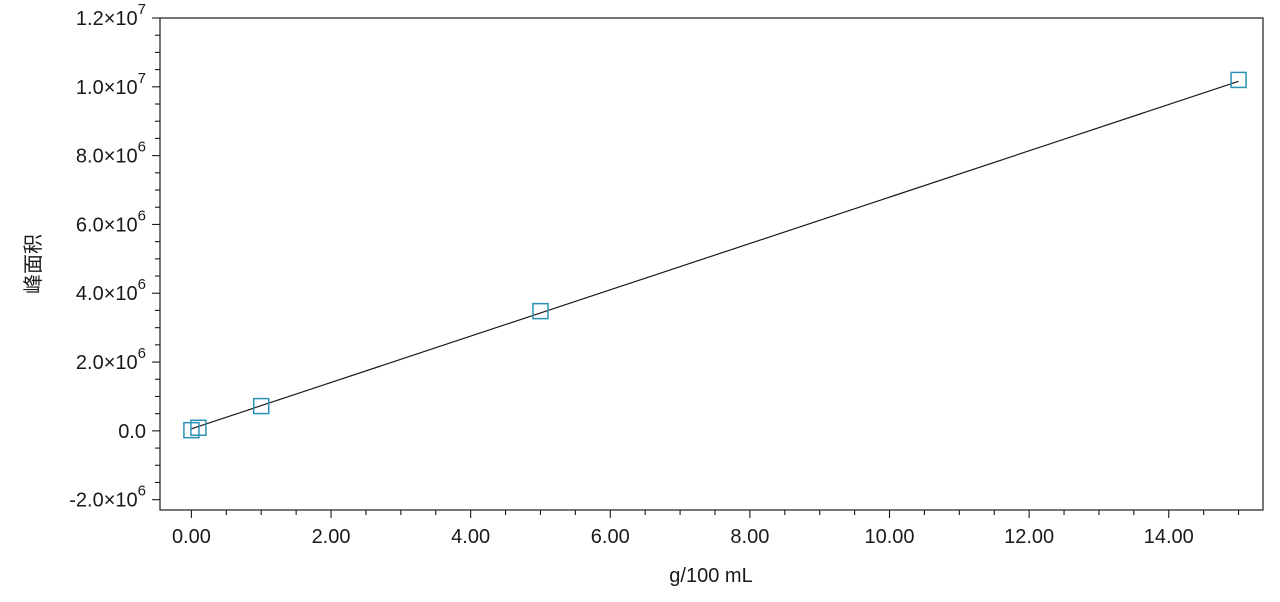  Describe the element at coordinates (132, 432) in the screenshot. I see `y-tick-label: 0.0` at that location.